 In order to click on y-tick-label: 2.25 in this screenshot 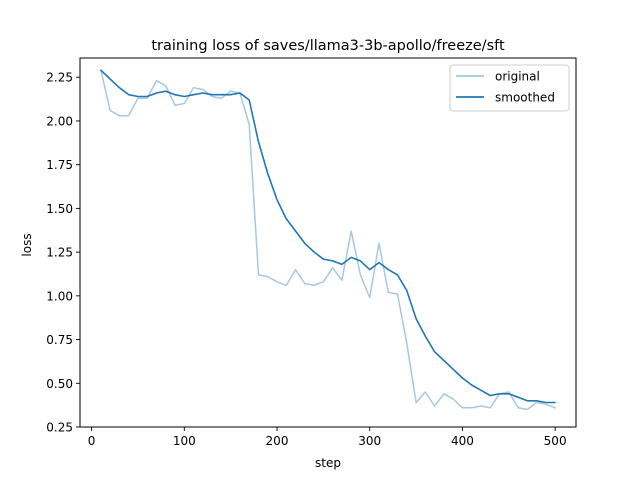, I will do `click(59, 78)`.